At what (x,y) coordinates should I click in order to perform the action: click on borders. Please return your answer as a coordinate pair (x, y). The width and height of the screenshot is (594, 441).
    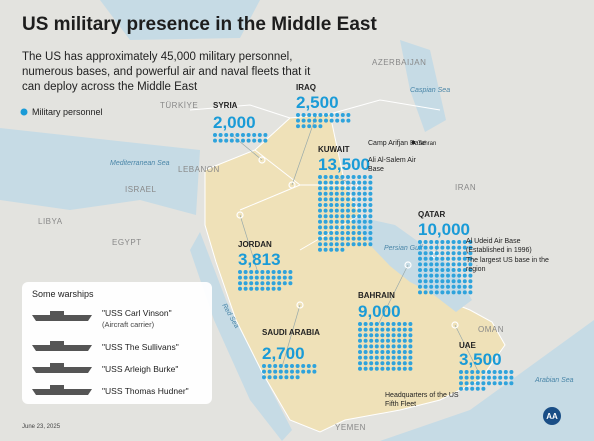
    Looking at the image, I should click on (315, 175).